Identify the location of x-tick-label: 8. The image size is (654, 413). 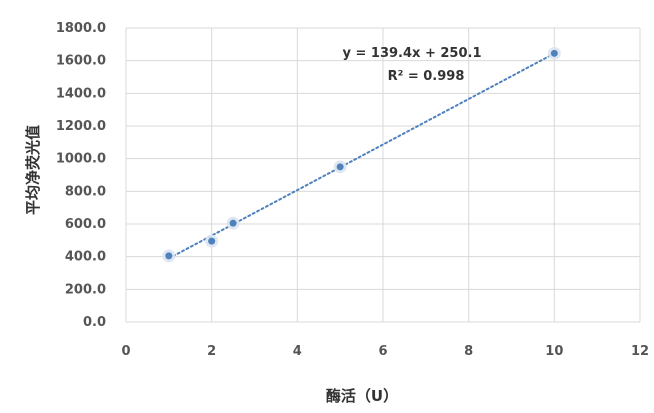
(468, 351).